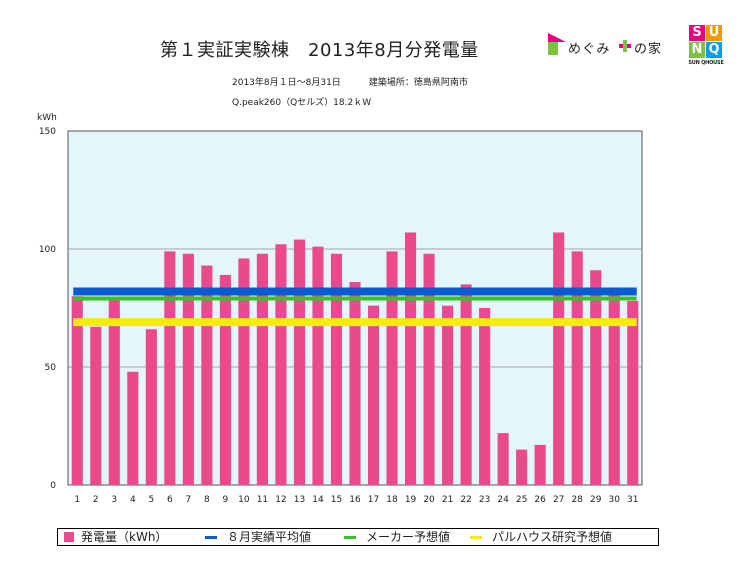 The height and width of the screenshot is (569, 740). I want to click on x-tick-label: 14, so click(318, 500).